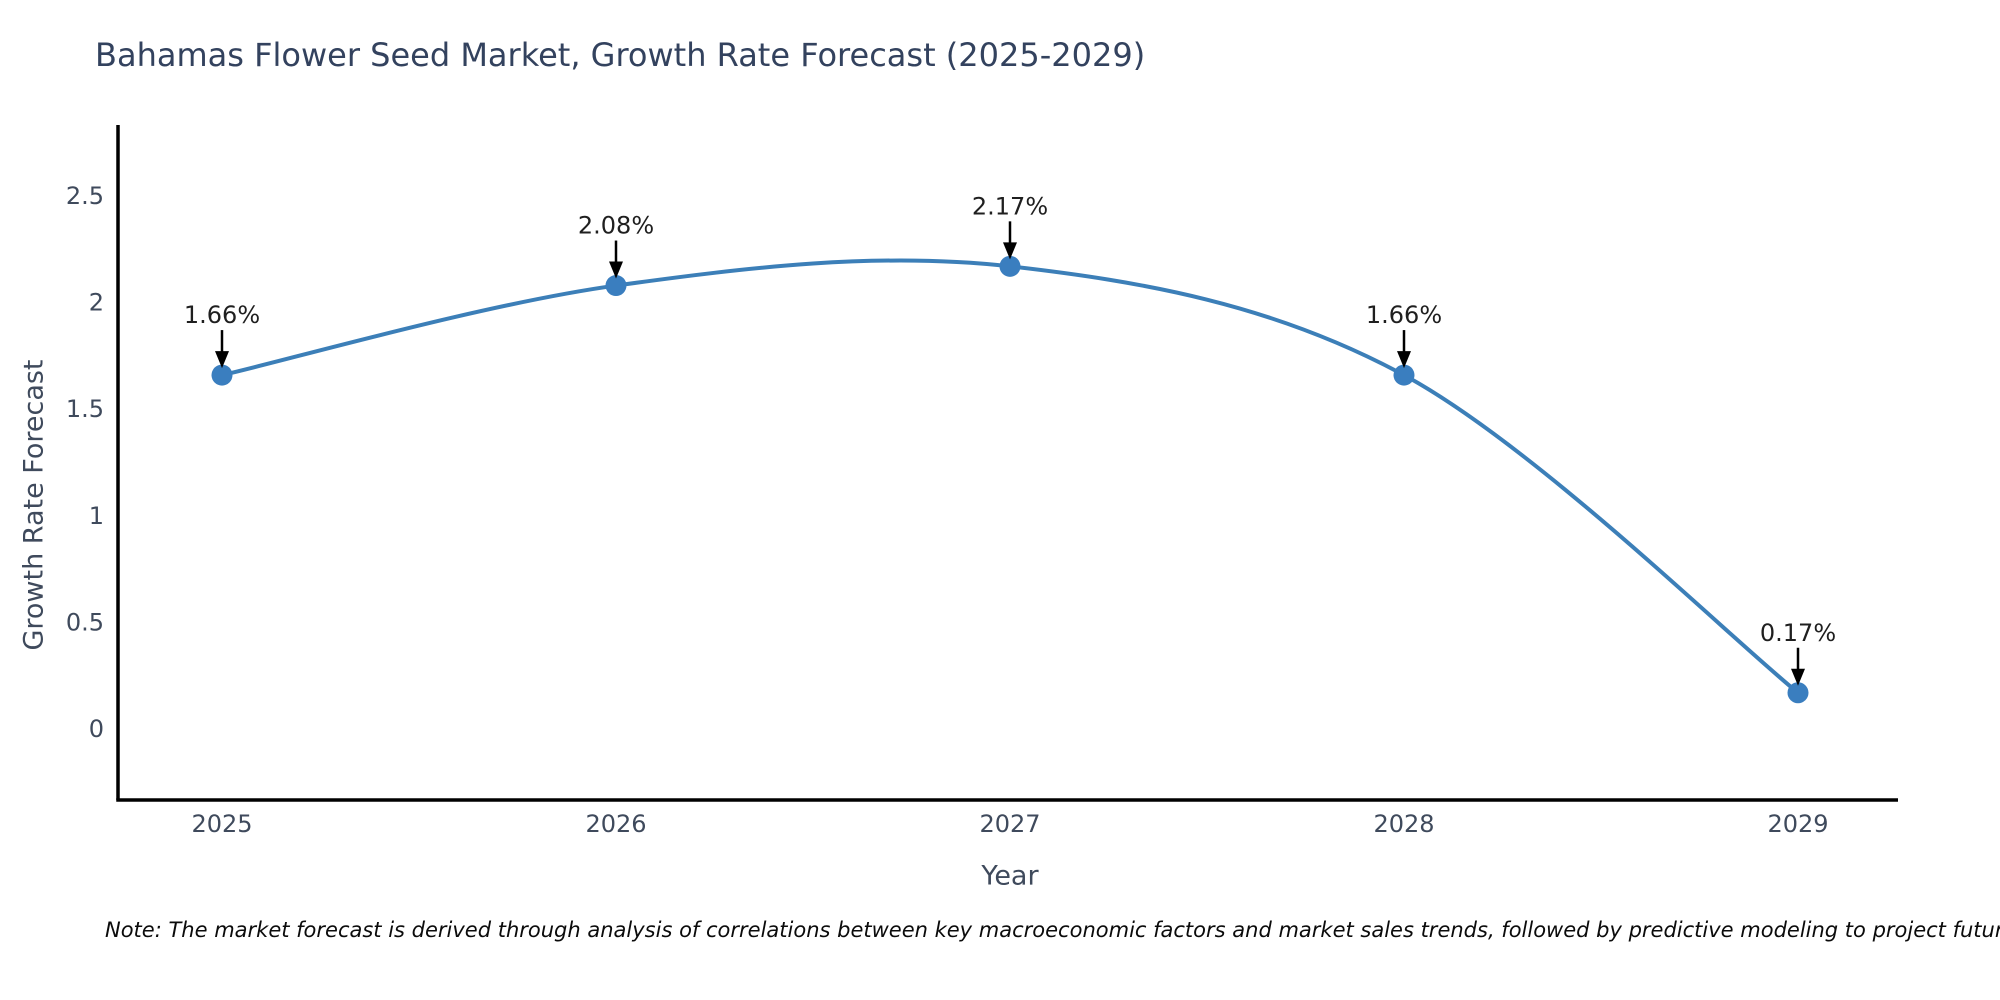  I want to click on x-tick-label: 2025, so click(221, 824).